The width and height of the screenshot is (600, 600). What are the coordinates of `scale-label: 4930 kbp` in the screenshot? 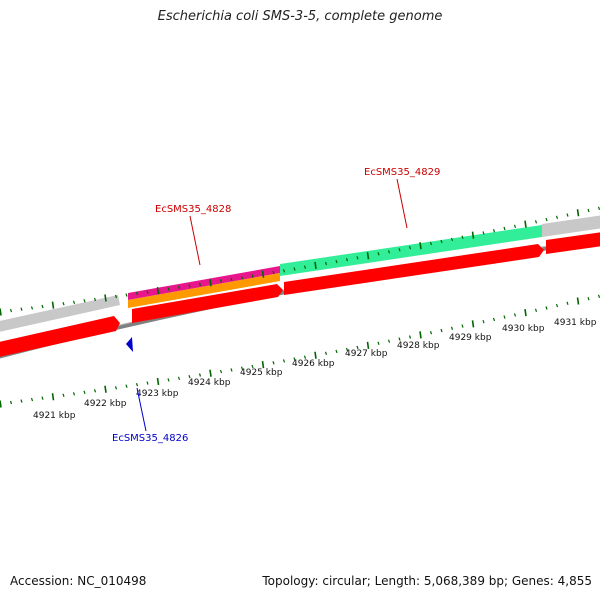 It's located at (523, 329).